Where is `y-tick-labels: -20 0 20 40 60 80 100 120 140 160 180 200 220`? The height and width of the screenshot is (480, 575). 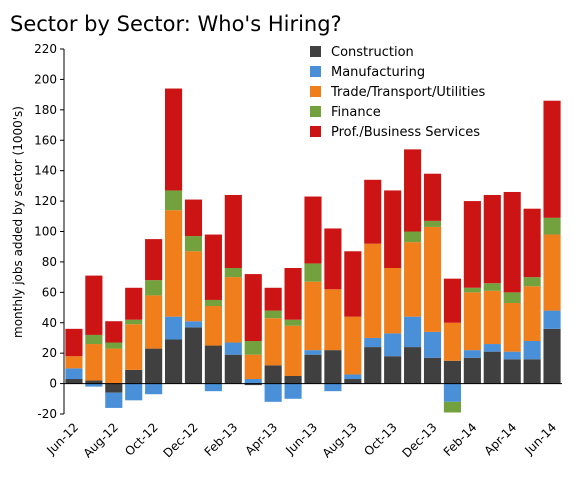
y-tick-labels: -20 0 20 40 60 80 100 120 140 160 180 200 220 is located at coordinates (49, 231).